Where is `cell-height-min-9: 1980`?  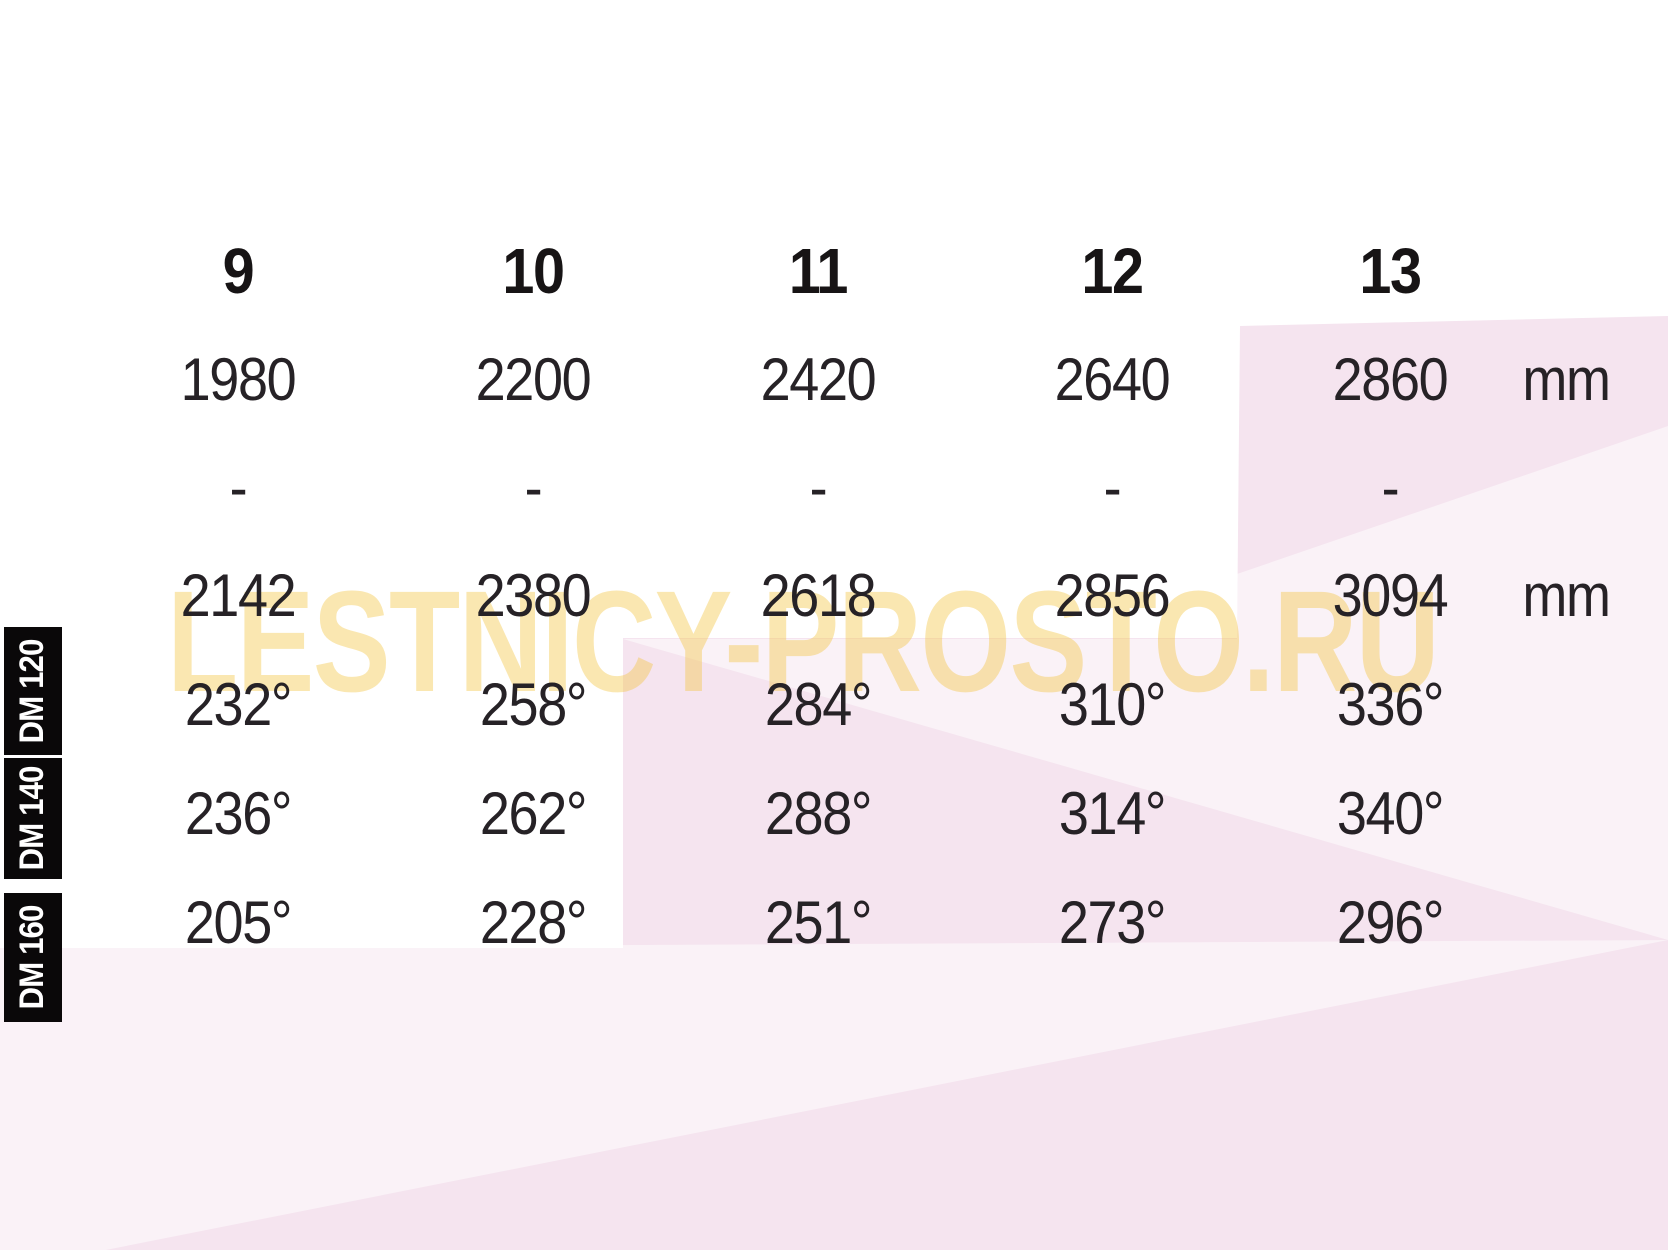 cell-height-min-9: 1980 is located at coordinates (238, 379).